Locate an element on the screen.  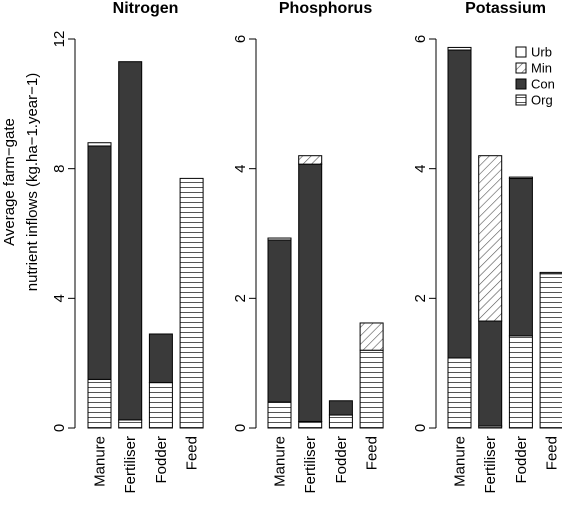
legend-swatch-urb is located at coordinates (521, 52).